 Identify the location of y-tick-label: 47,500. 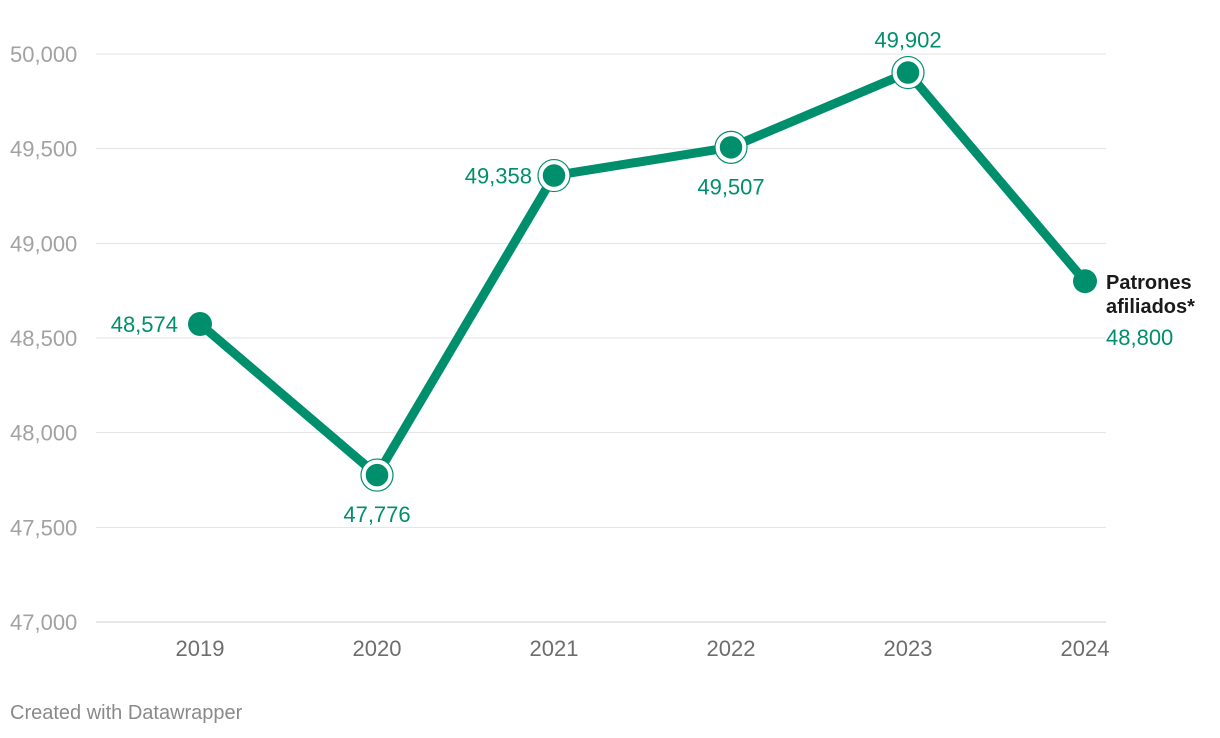
(43, 527).